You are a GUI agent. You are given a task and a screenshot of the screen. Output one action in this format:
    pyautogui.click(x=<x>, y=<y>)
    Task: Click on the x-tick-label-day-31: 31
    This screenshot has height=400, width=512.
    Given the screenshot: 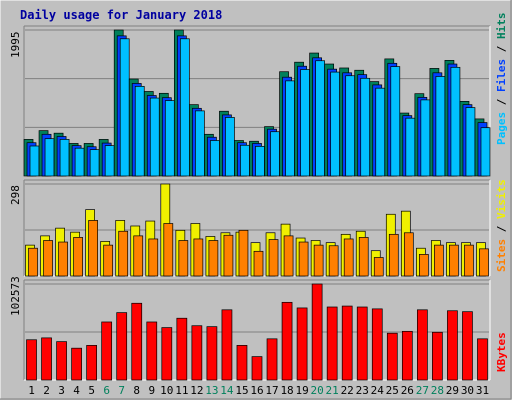 What is the action you would take?
    pyautogui.click(x=482, y=390)
    